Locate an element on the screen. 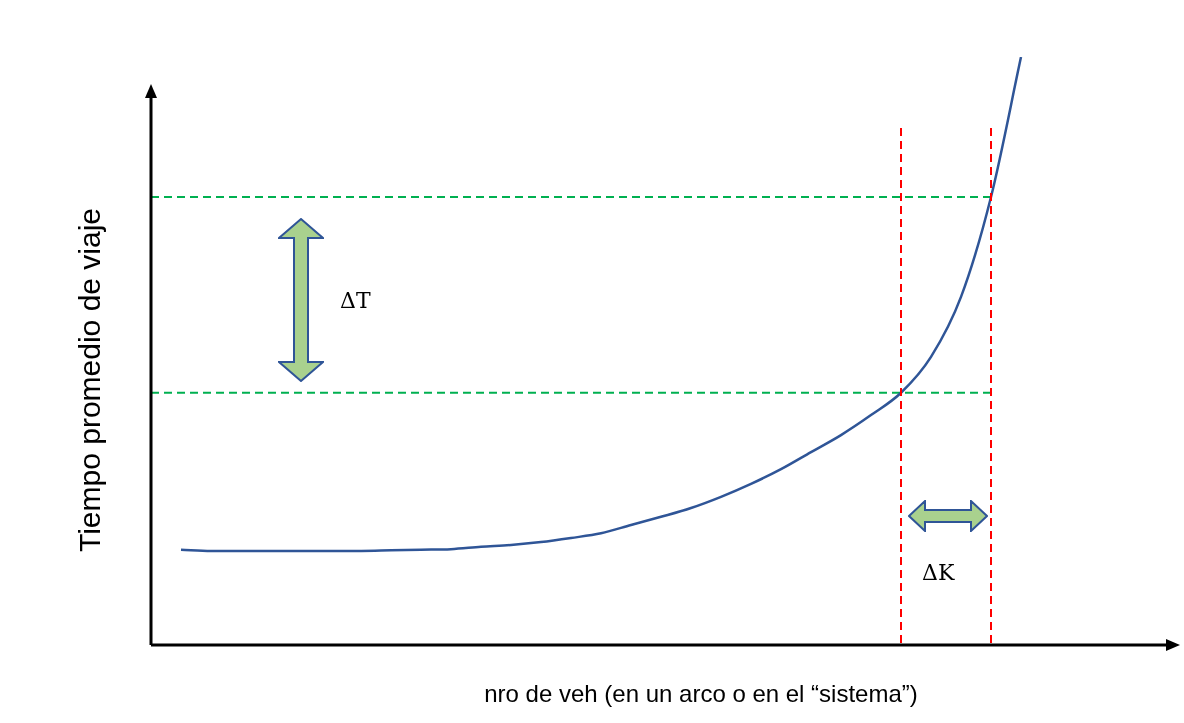 This screenshot has height=723, width=1184. x-axis-title: nro de veh (en un arco o en el “sistema”) is located at coordinates (701, 693).